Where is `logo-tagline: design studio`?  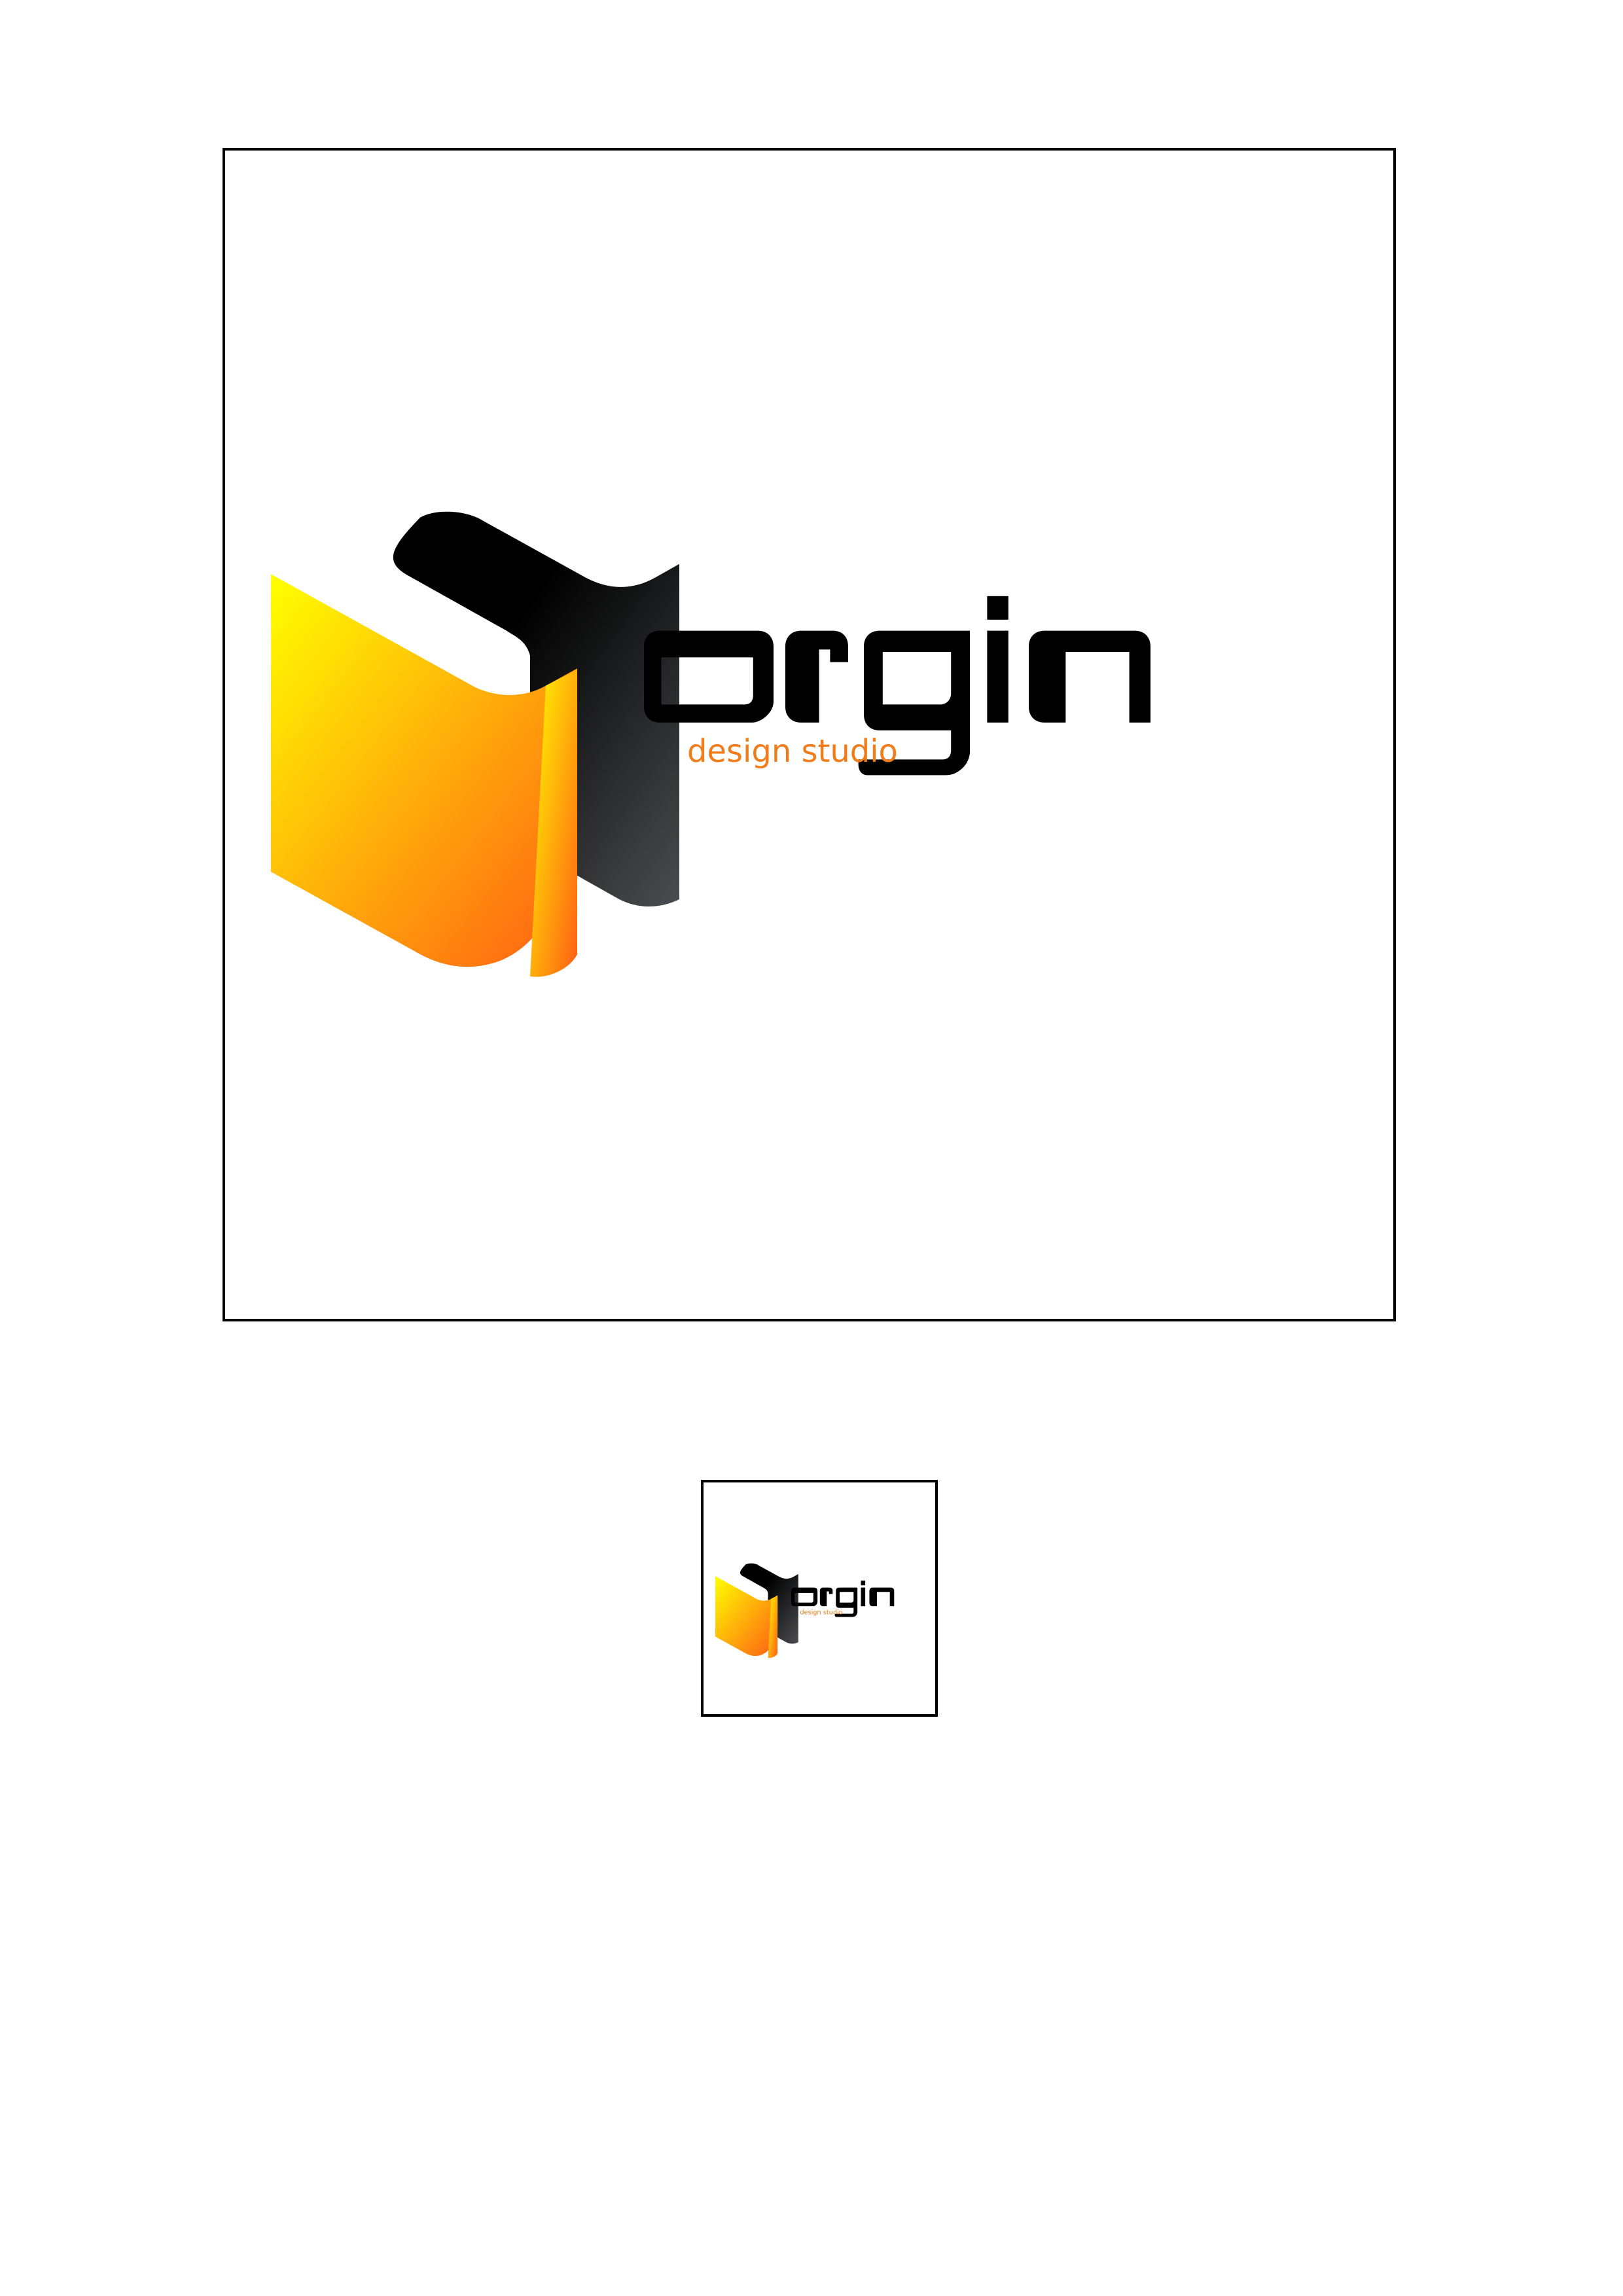
logo-tagline: design studio is located at coordinates (793, 751).